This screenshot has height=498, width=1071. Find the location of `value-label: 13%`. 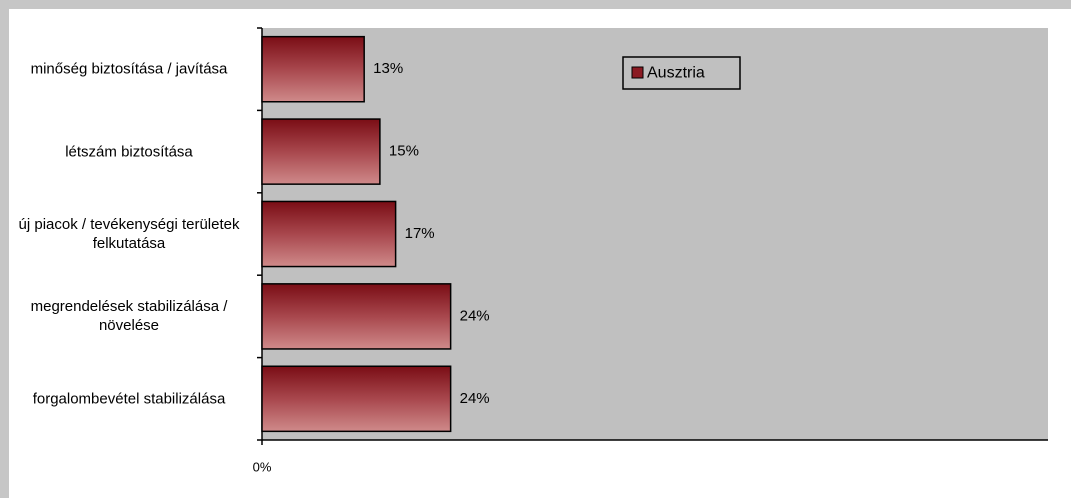

value-label: 13% is located at coordinates (388, 68).